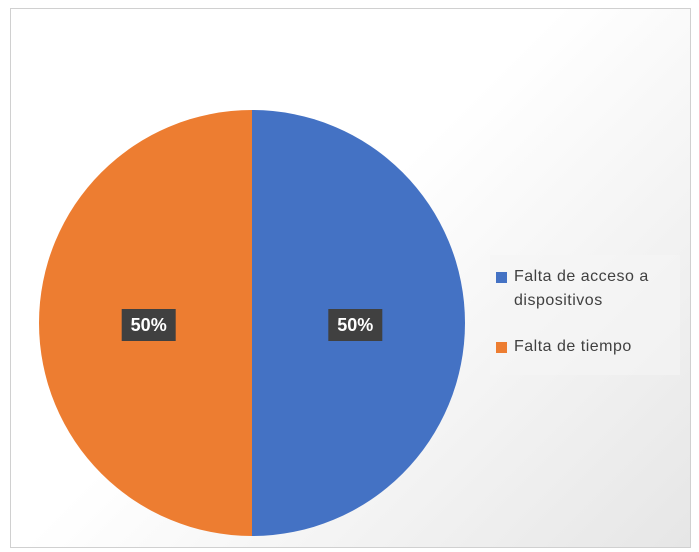 This screenshot has width=699, height=552. I want to click on legend-item: Falta de acceso a dispositivos, so click(595, 289).